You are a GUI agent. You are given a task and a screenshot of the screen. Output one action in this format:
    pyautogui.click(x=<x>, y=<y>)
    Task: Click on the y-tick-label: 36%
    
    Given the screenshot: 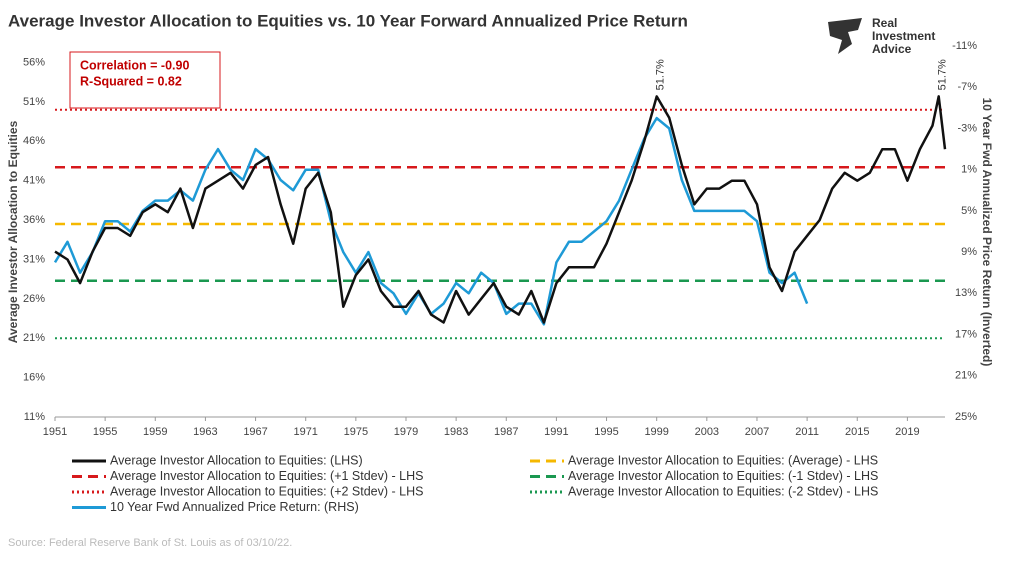 What is the action you would take?
    pyautogui.click(x=34, y=220)
    